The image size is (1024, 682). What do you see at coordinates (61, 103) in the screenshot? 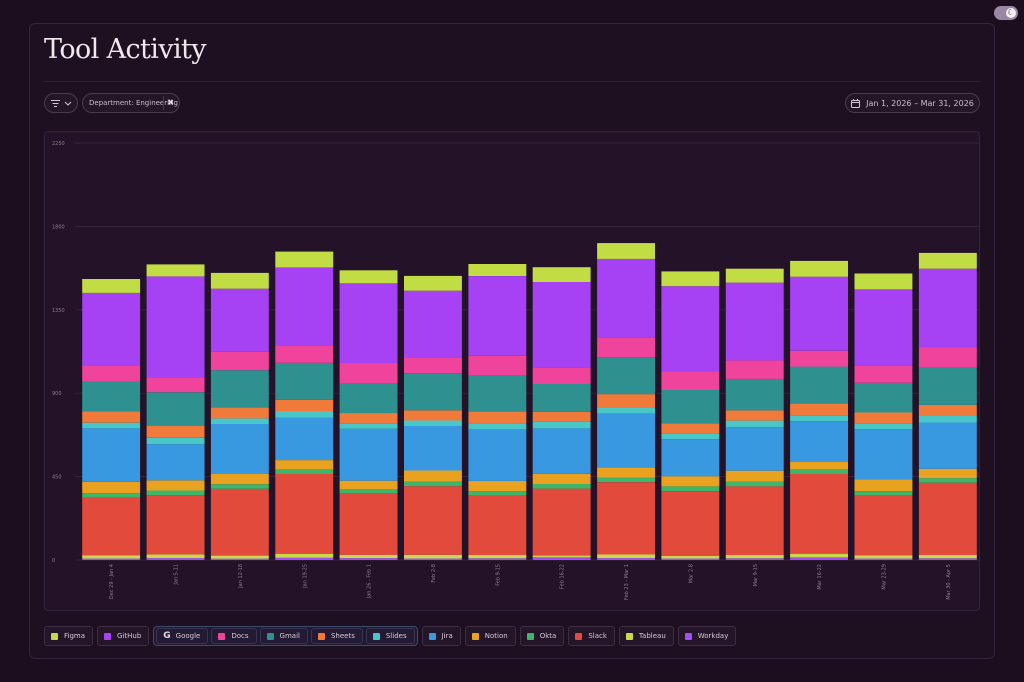
I see `filter-button` at bounding box center [61, 103].